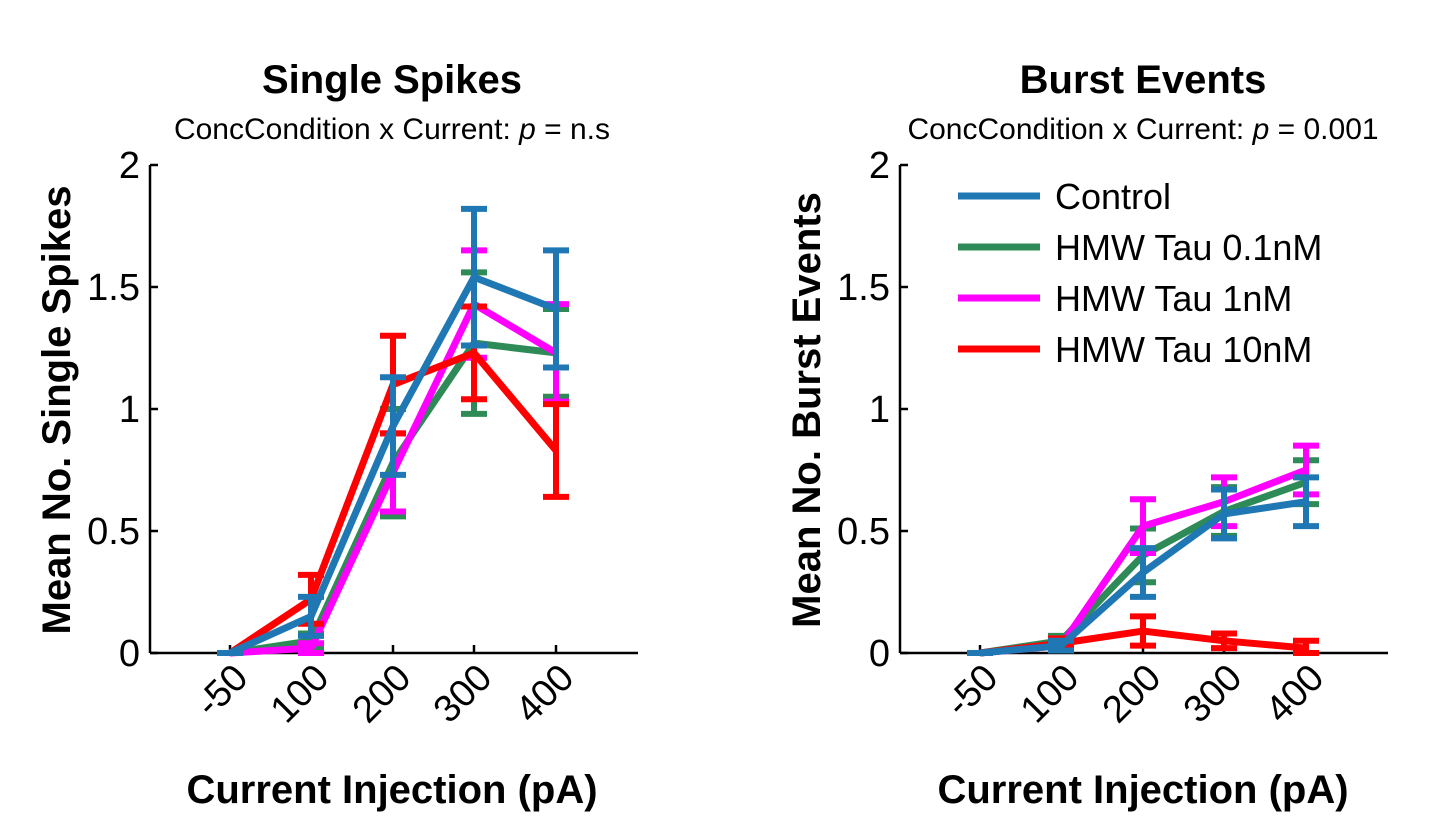 This screenshot has width=1442, height=831. I want to click on legend-item-hmw-tau-10nm: HMW Tau 10nM, so click(1135, 349).